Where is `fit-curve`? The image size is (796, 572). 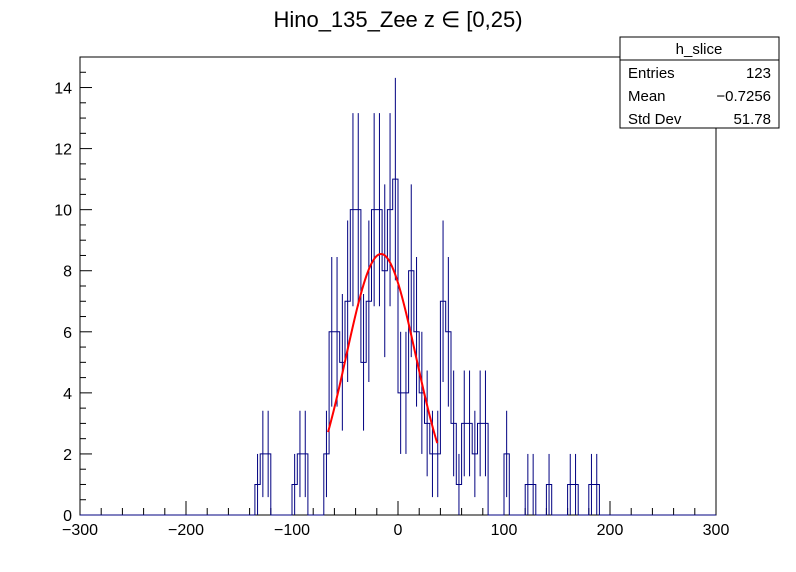 fit-curve is located at coordinates (383, 348).